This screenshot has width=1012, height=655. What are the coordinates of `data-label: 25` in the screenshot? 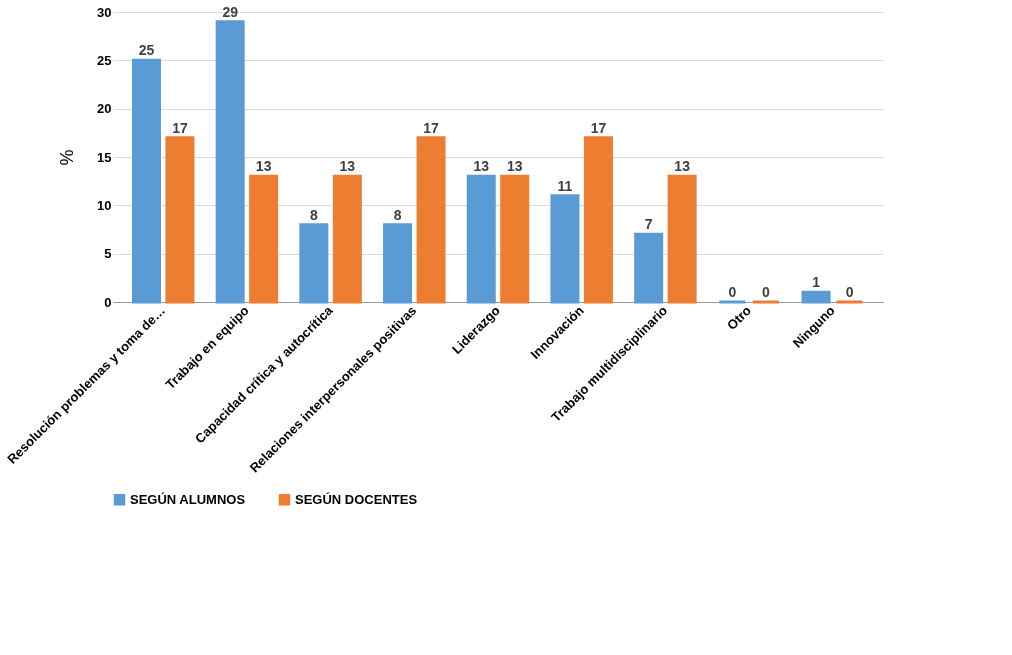 It's located at (146, 50).